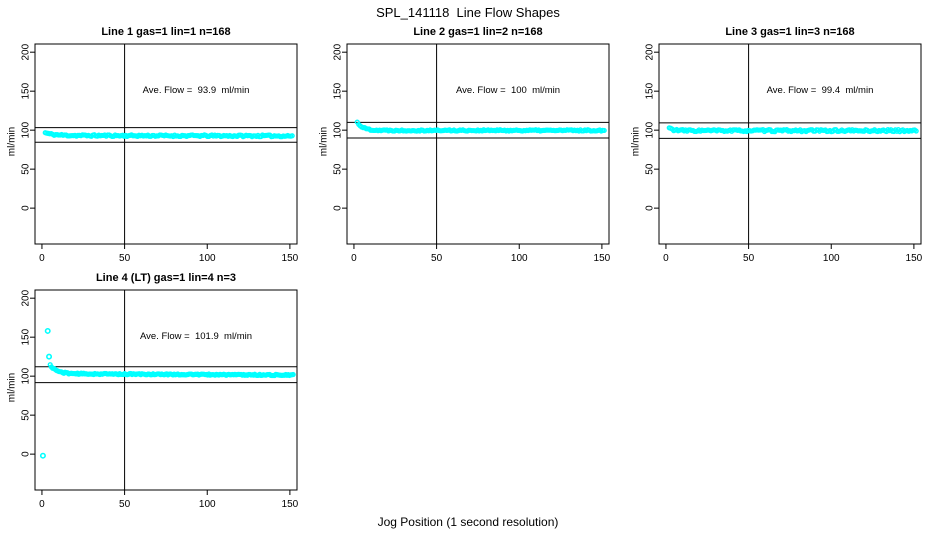 This screenshot has width=936, height=540. What do you see at coordinates (166, 278) in the screenshot?
I see `panel-title: Line 4 (LT) gas=1 lin=4 n=3` at bounding box center [166, 278].